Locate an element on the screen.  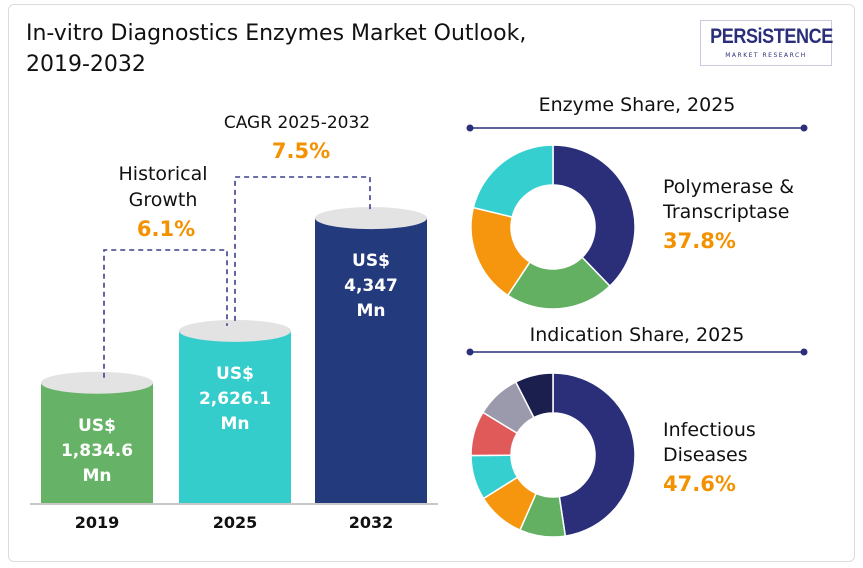
slice-callout-label: Diseases is located at coordinates (705, 455).